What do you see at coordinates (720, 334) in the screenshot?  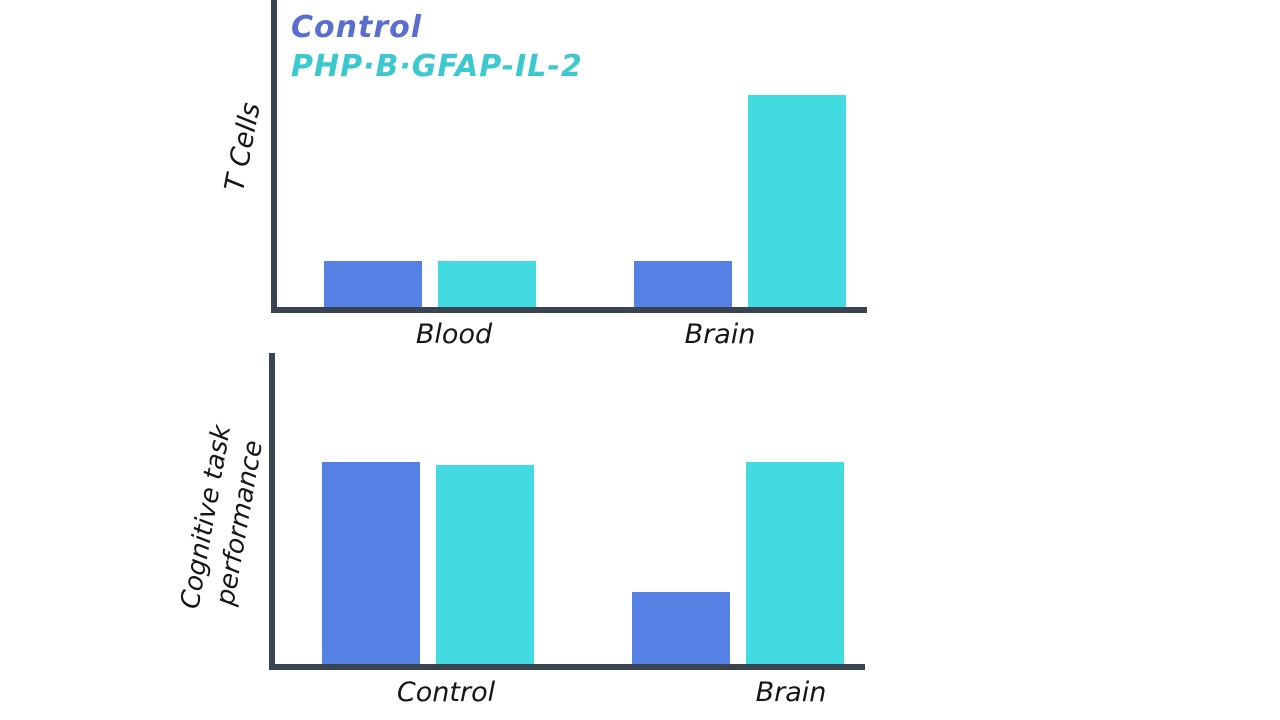 I see `x-tick-label-brain-top: Brain` at bounding box center [720, 334].